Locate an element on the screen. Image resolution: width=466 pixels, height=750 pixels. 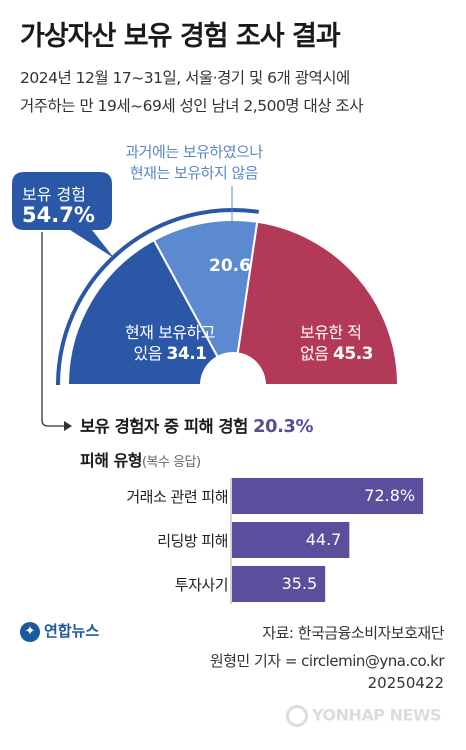
subtitle-line-1: 2024년 12월 17~31일, 서울·경기 및 6개 광역시에 is located at coordinates (185, 78).